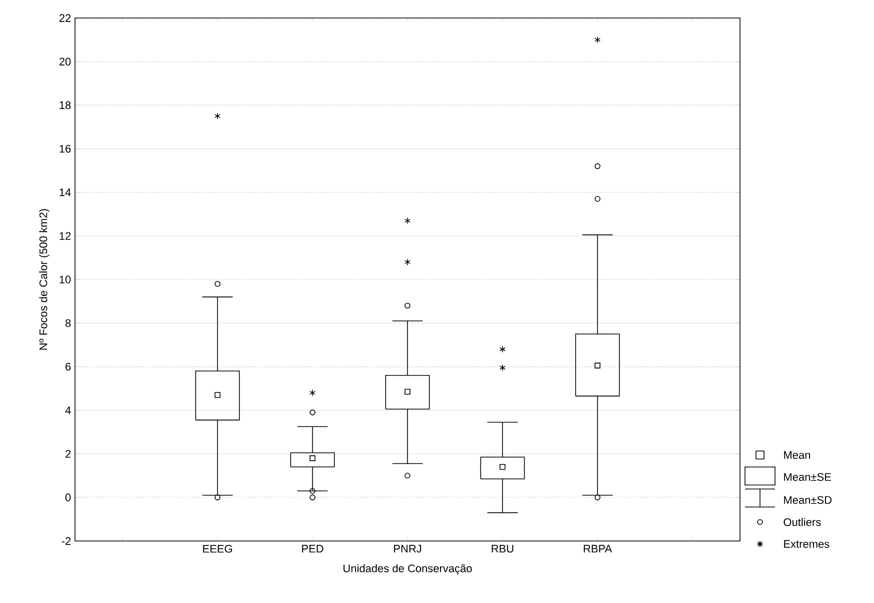 The height and width of the screenshot is (603, 874). I want to click on text: Mean±SE, so click(807, 477).